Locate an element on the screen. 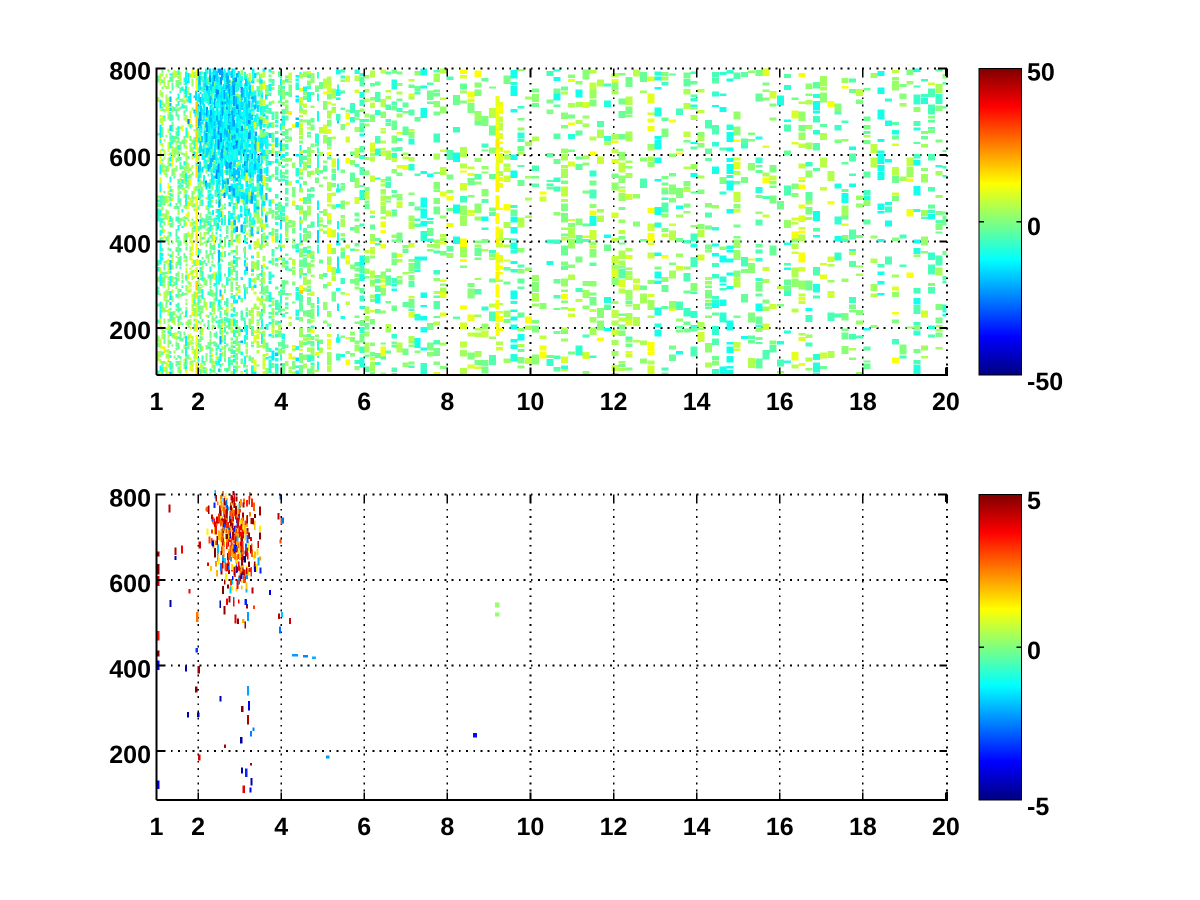 The height and width of the screenshot is (900, 1200). svg-text: 50 is located at coordinates (1041, 73).